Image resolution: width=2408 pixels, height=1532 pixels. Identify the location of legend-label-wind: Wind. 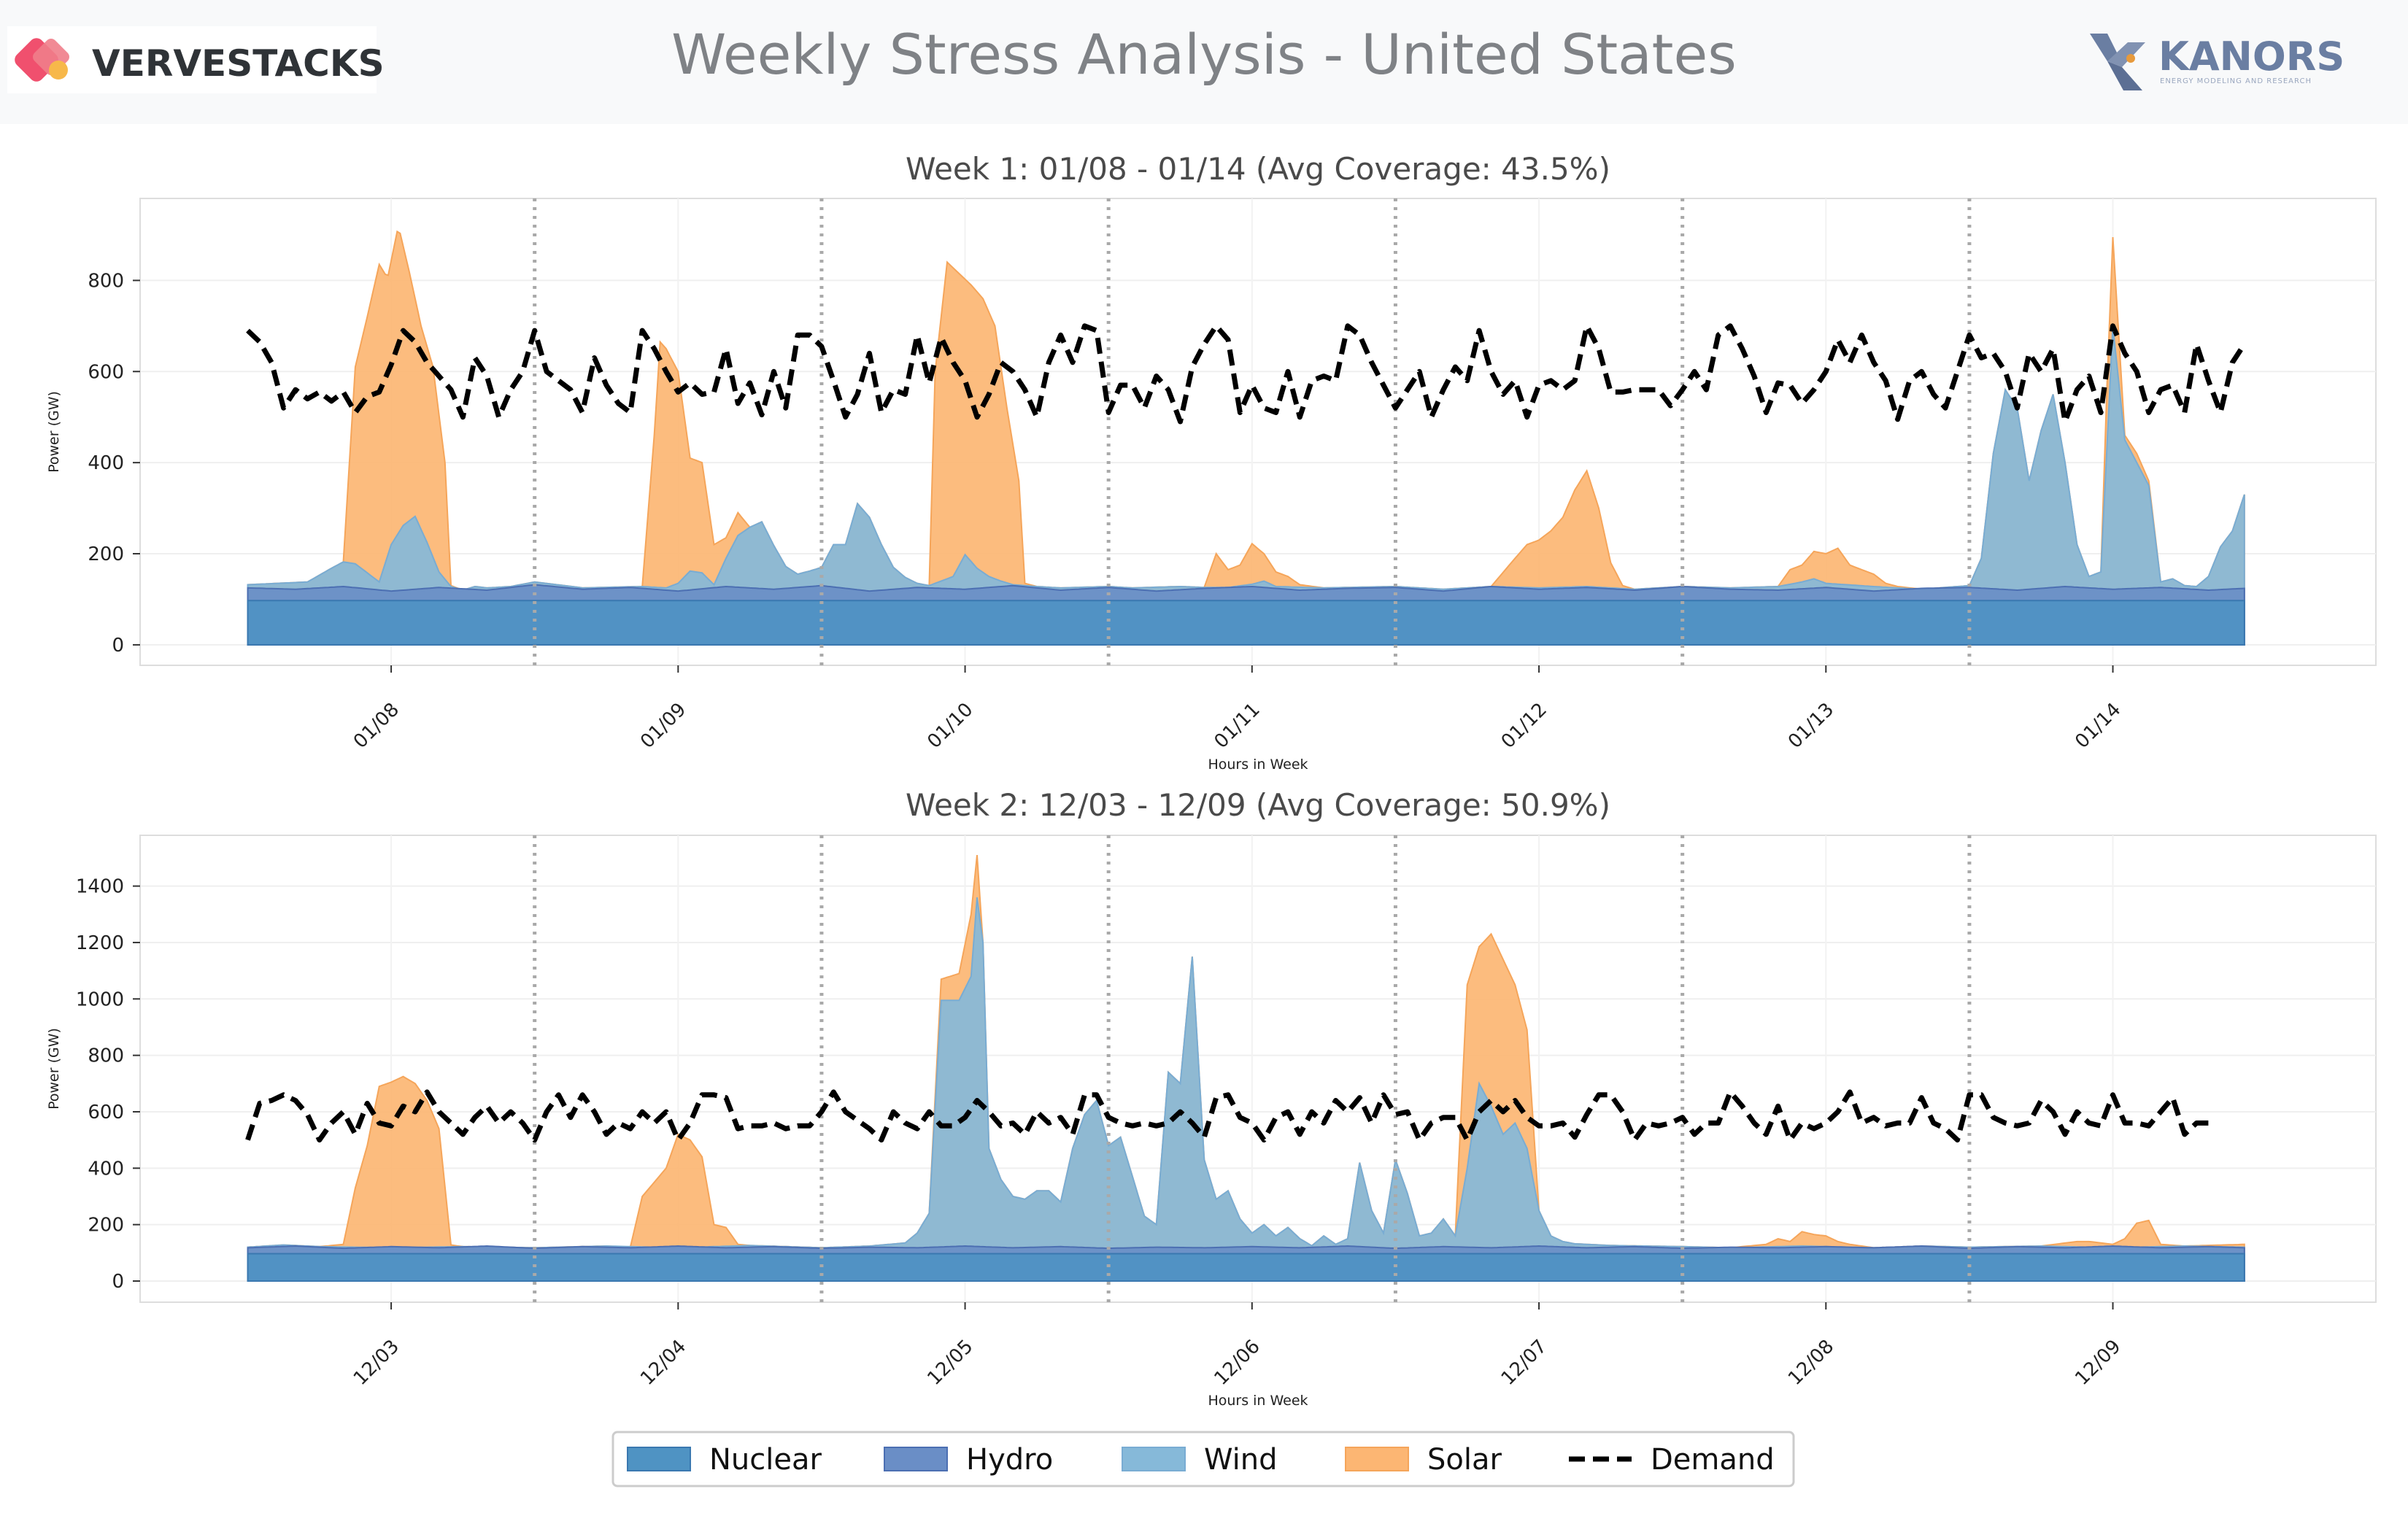
(1241, 1460).